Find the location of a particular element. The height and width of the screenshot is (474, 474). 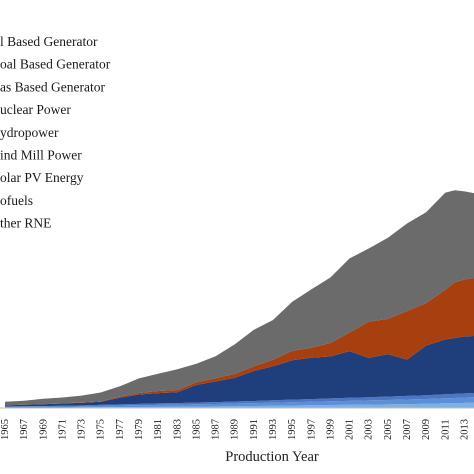

x-tick-label-1965: 1965 is located at coordinates (5, 429).